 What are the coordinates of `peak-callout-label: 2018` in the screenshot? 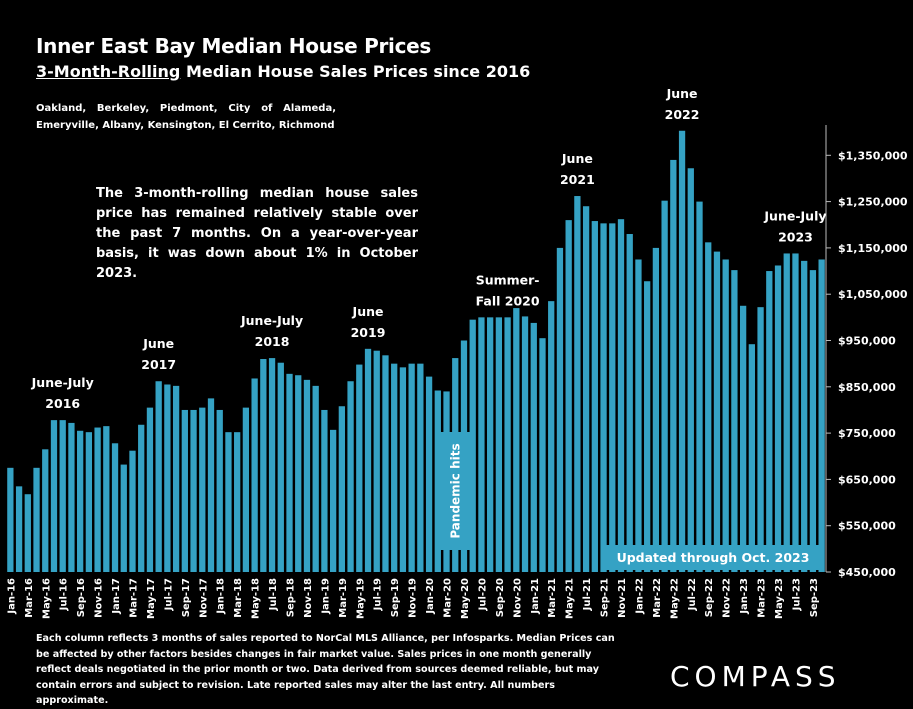 It's located at (272, 341).